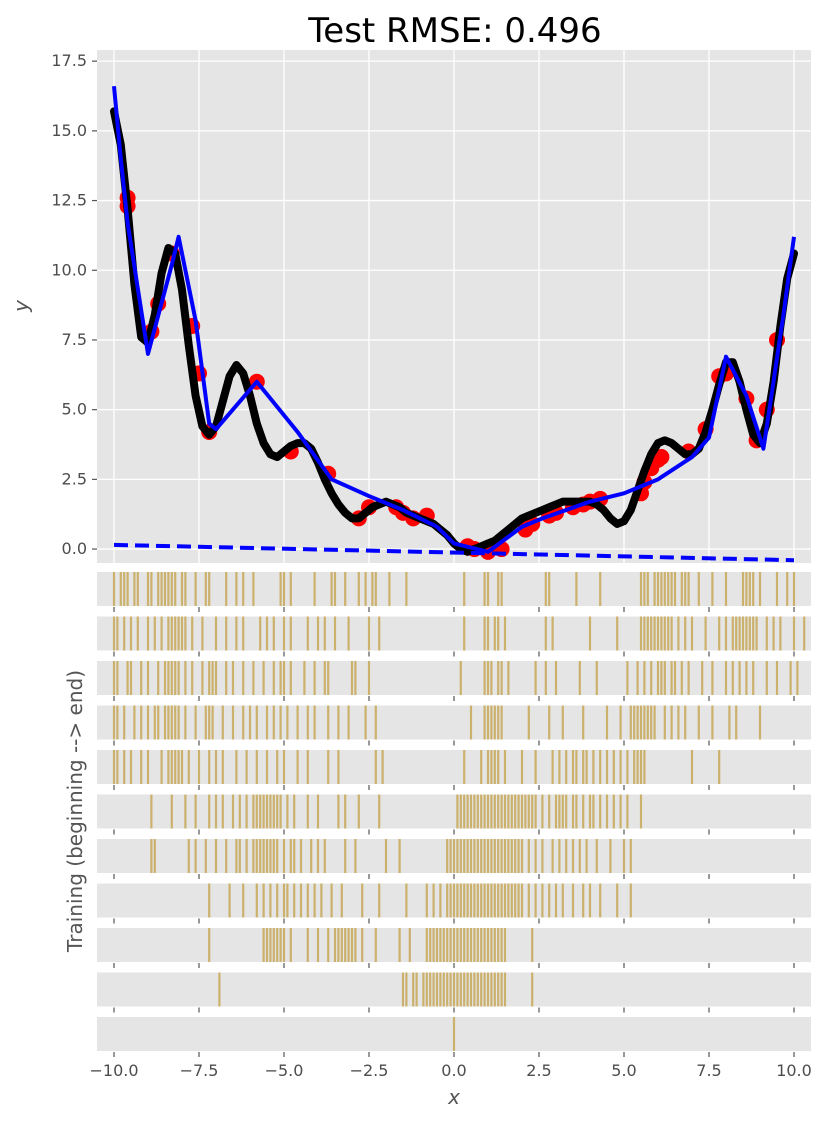 The width and height of the screenshot is (830, 1123). What do you see at coordinates (708, 1070) in the screenshot?
I see `x-tick-label: 7.5` at bounding box center [708, 1070].